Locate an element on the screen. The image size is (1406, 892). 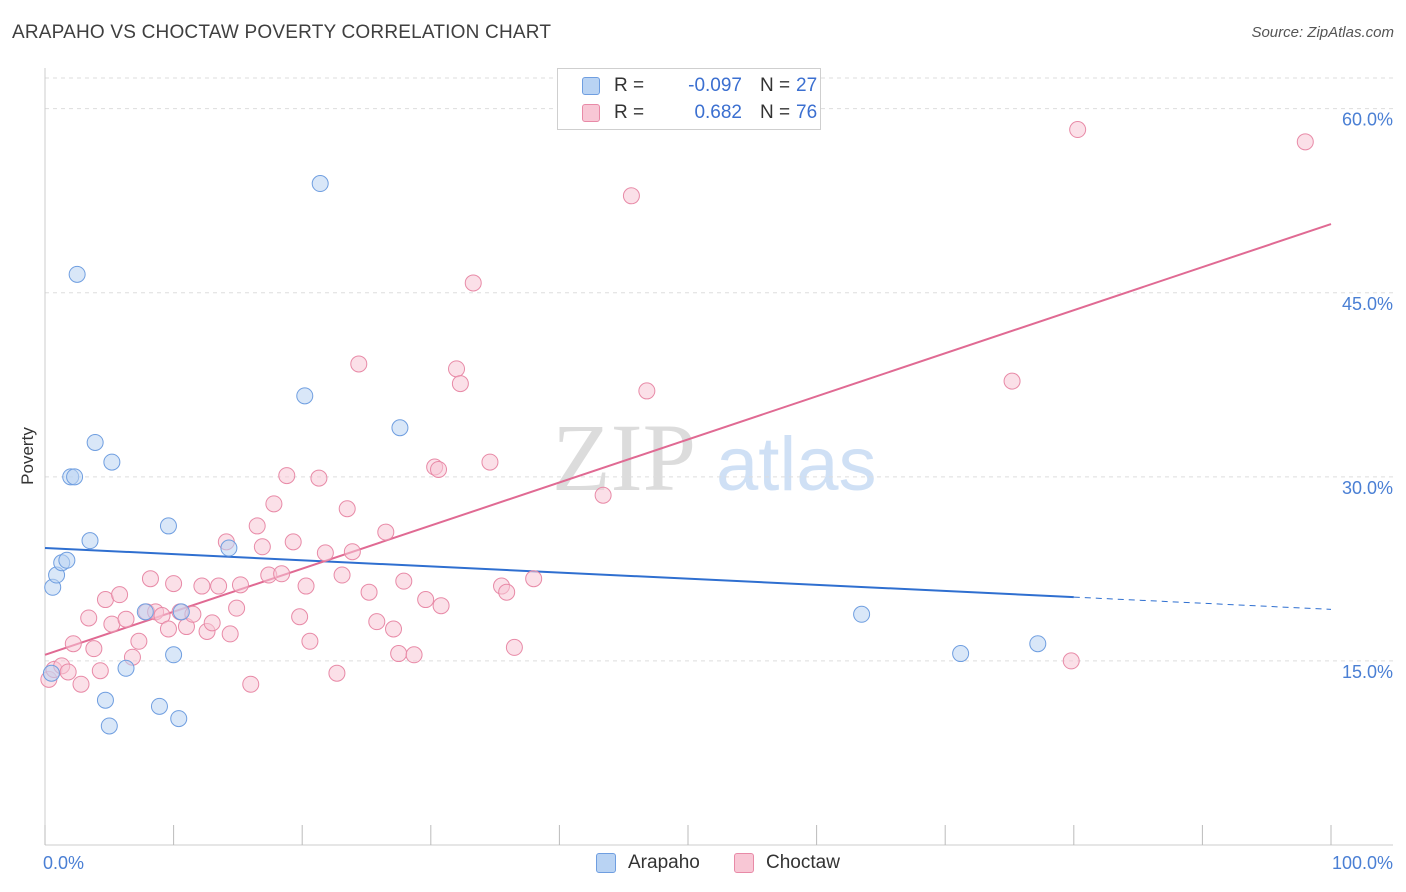
y-tick-label: 60.0% is located at coordinates (1367, 120).